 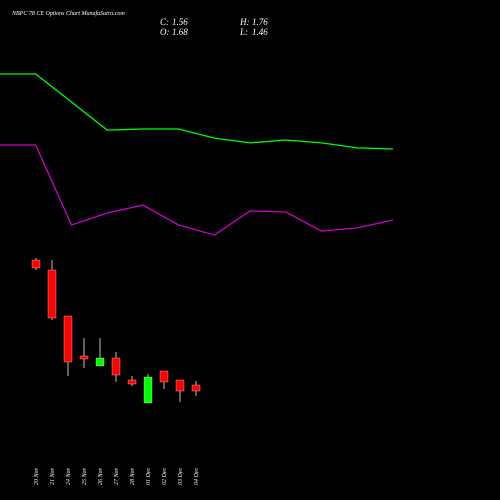 What do you see at coordinates (37, 476) in the screenshot?
I see `x-tick-label: 20 Nov` at bounding box center [37, 476].